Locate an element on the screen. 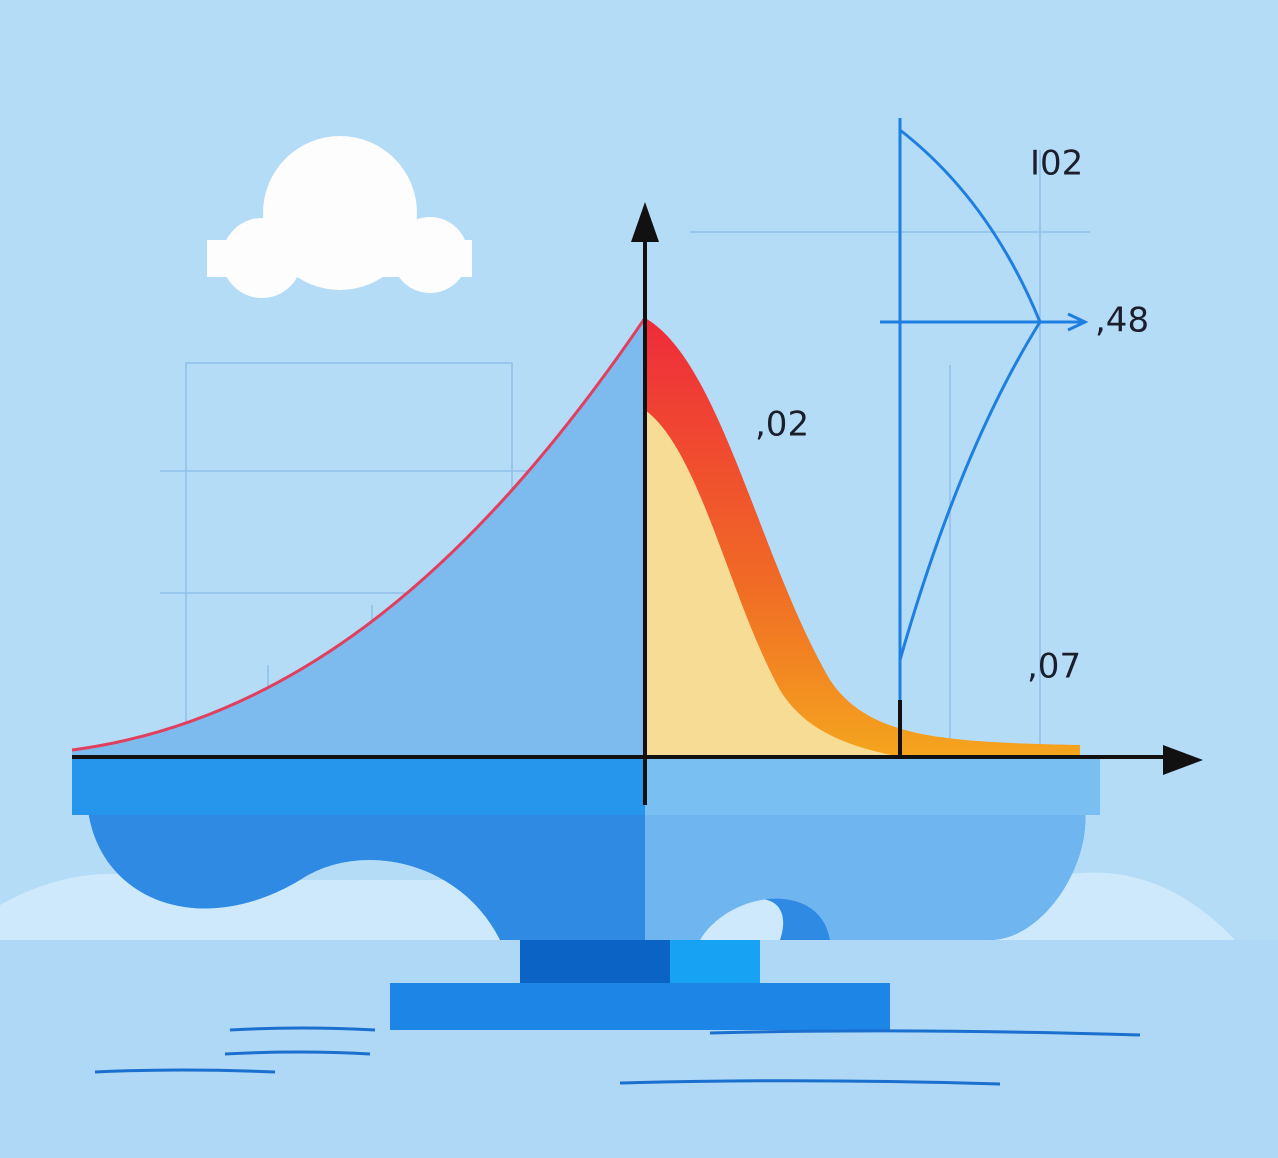 The width and height of the screenshot is (1278, 1158). label: ,07 is located at coordinates (1054, 667).